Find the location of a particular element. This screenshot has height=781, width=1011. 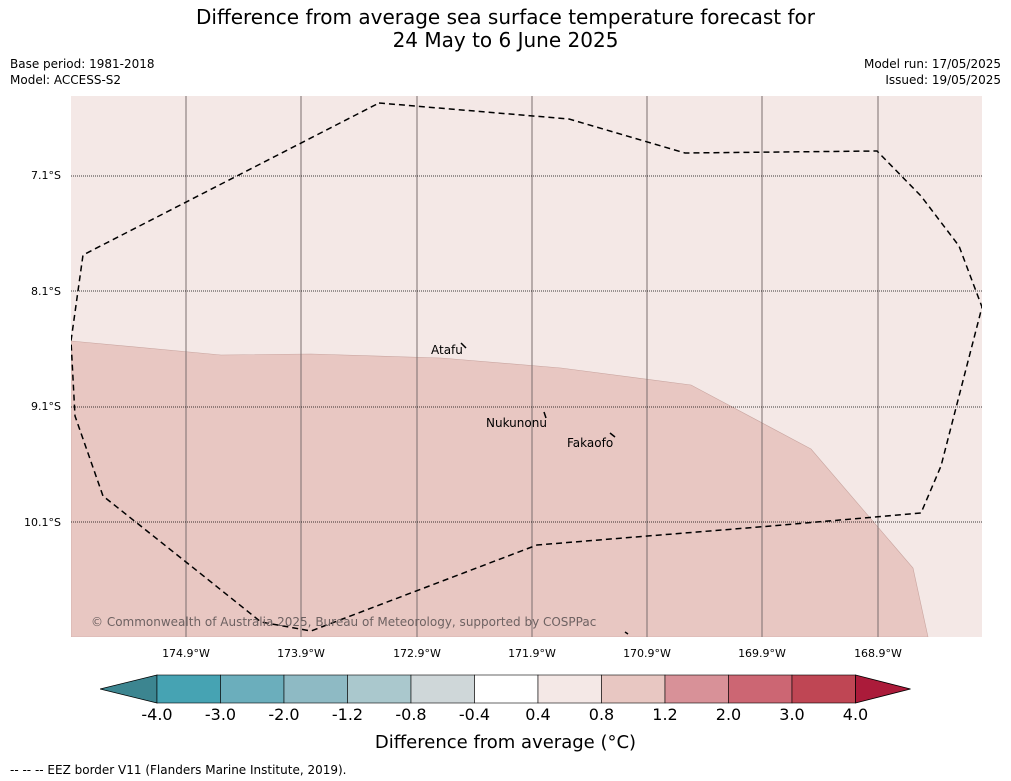

meta-left: Base period: 1981-2018 Model: ACCESS-S2 is located at coordinates (82, 72).